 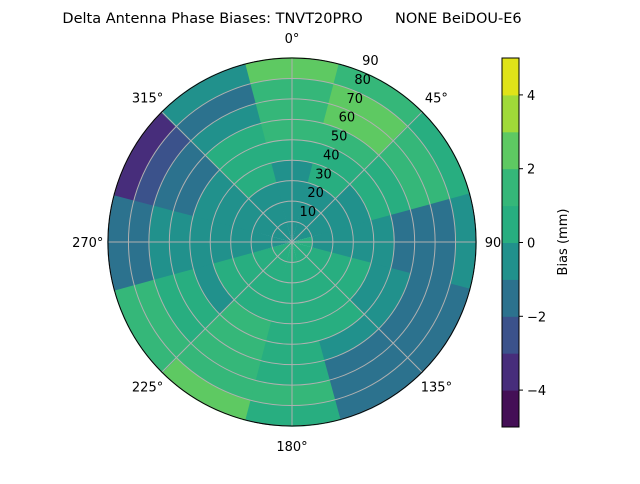 What do you see at coordinates (531, 96) in the screenshot?
I see `colorbar-tick-label: 4` at bounding box center [531, 96].